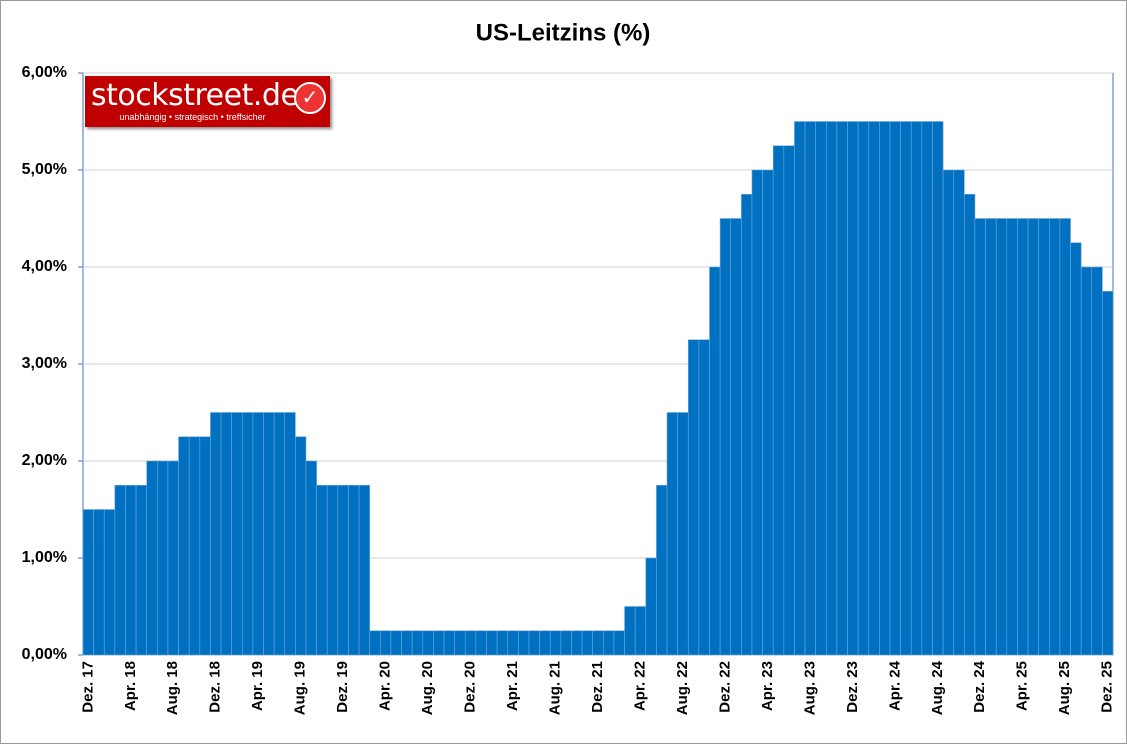 This screenshot has width=1127, height=744. What do you see at coordinates (894, 685) in the screenshot?
I see `x-tick-label: Apr. 24` at bounding box center [894, 685].